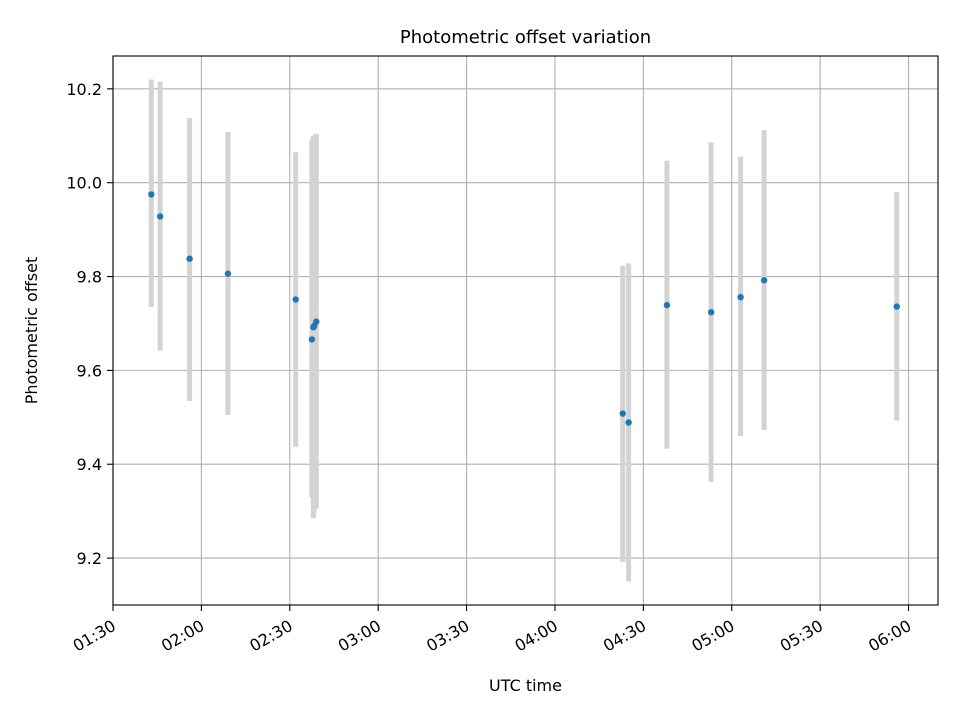 Image resolution: width=960 pixels, height=720 pixels. What do you see at coordinates (89, 464) in the screenshot?
I see `y-tick-label: 9.4` at bounding box center [89, 464].